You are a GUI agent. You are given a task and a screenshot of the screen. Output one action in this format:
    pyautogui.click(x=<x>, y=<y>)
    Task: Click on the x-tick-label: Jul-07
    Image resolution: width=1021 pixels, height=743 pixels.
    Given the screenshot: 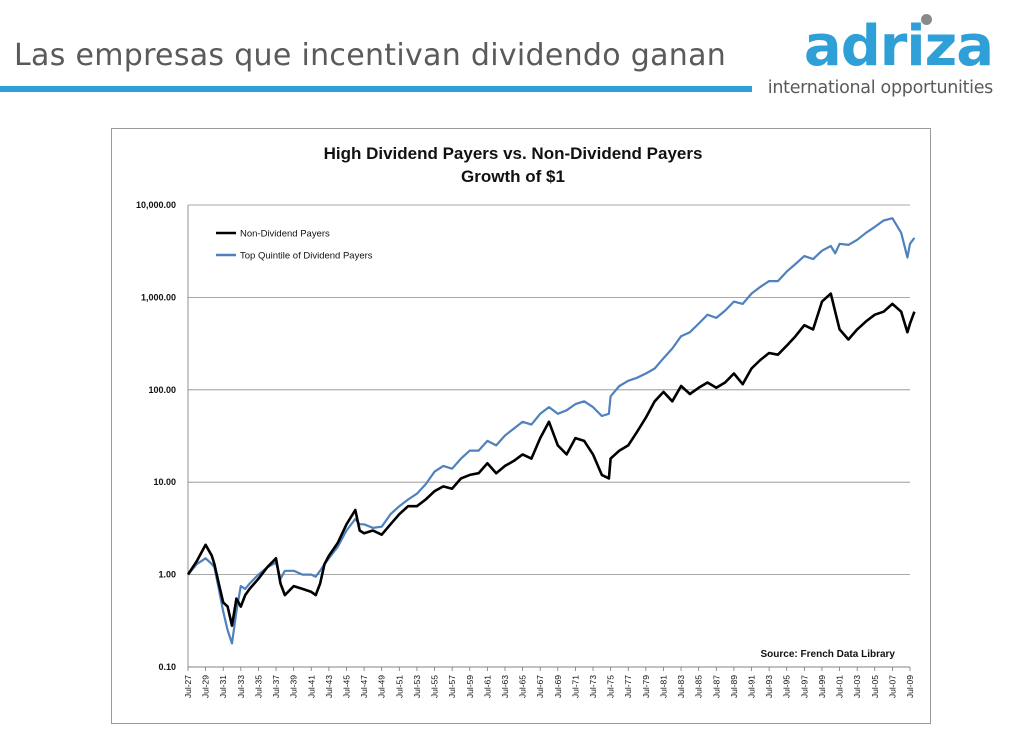 What is the action you would take?
    pyautogui.click(x=892, y=686)
    